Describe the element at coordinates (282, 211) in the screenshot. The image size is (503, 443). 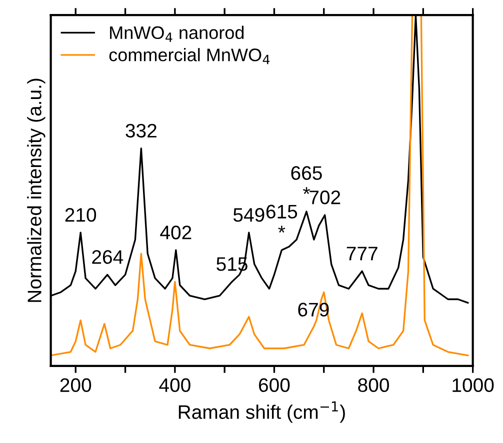
I see `annotation: 615` at that location.